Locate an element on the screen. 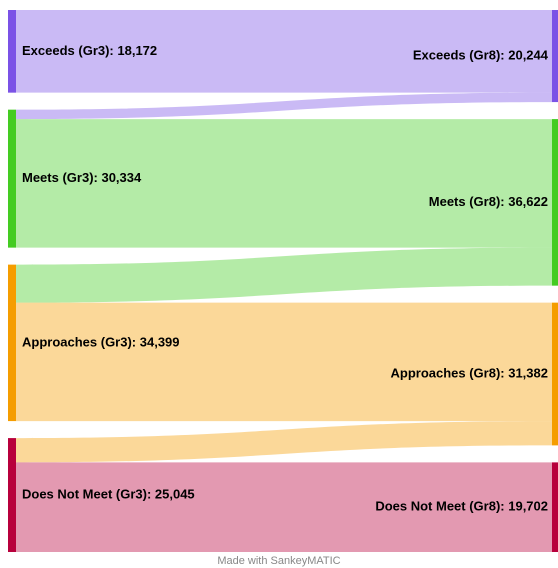 The width and height of the screenshot is (558, 568). node-label: Exceeds (Gr3): 18,172 is located at coordinates (89, 50).